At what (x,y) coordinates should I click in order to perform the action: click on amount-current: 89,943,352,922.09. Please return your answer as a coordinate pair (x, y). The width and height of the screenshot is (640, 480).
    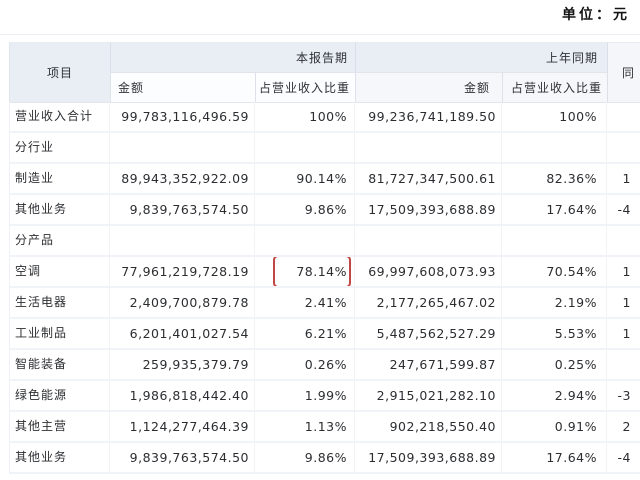
    Looking at the image, I should click on (182, 178).